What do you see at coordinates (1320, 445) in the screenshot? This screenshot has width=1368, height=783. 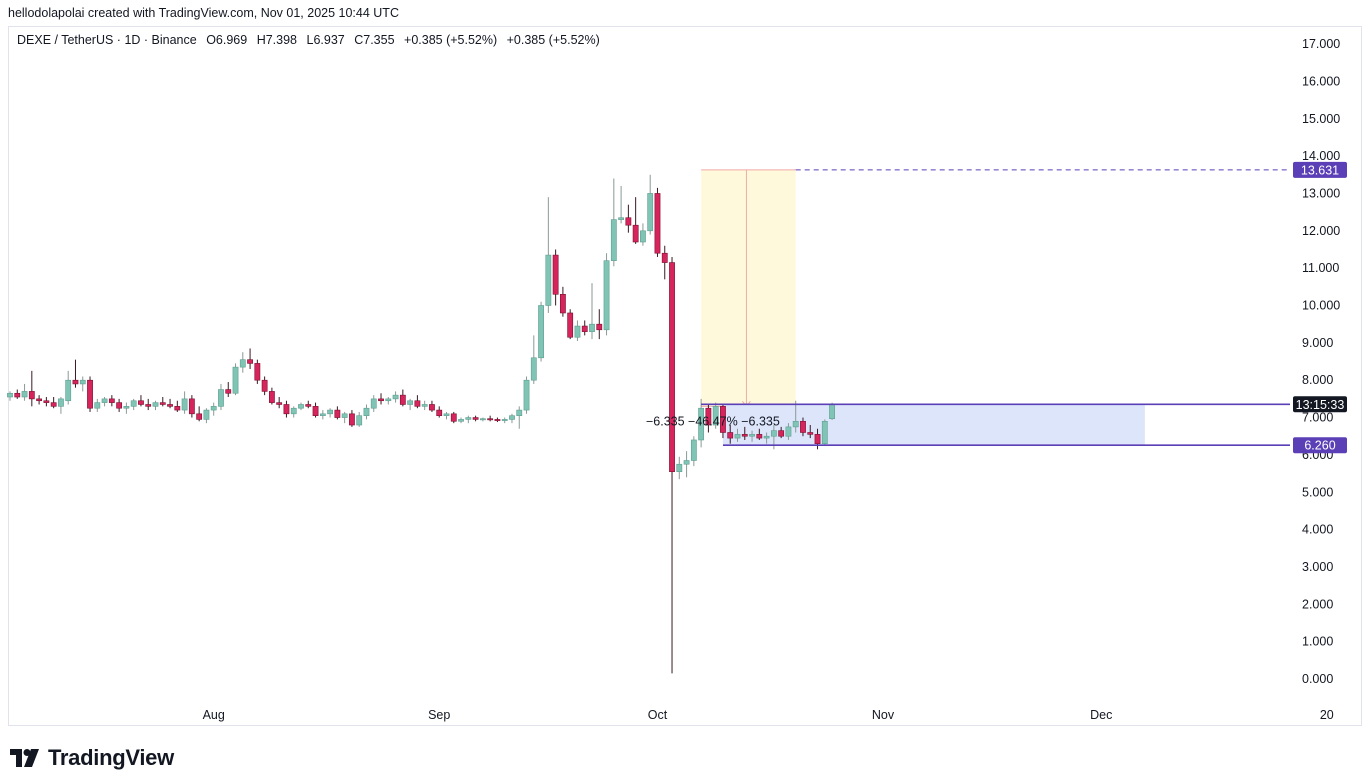 I see `price-label: 6.260` at bounding box center [1320, 445].